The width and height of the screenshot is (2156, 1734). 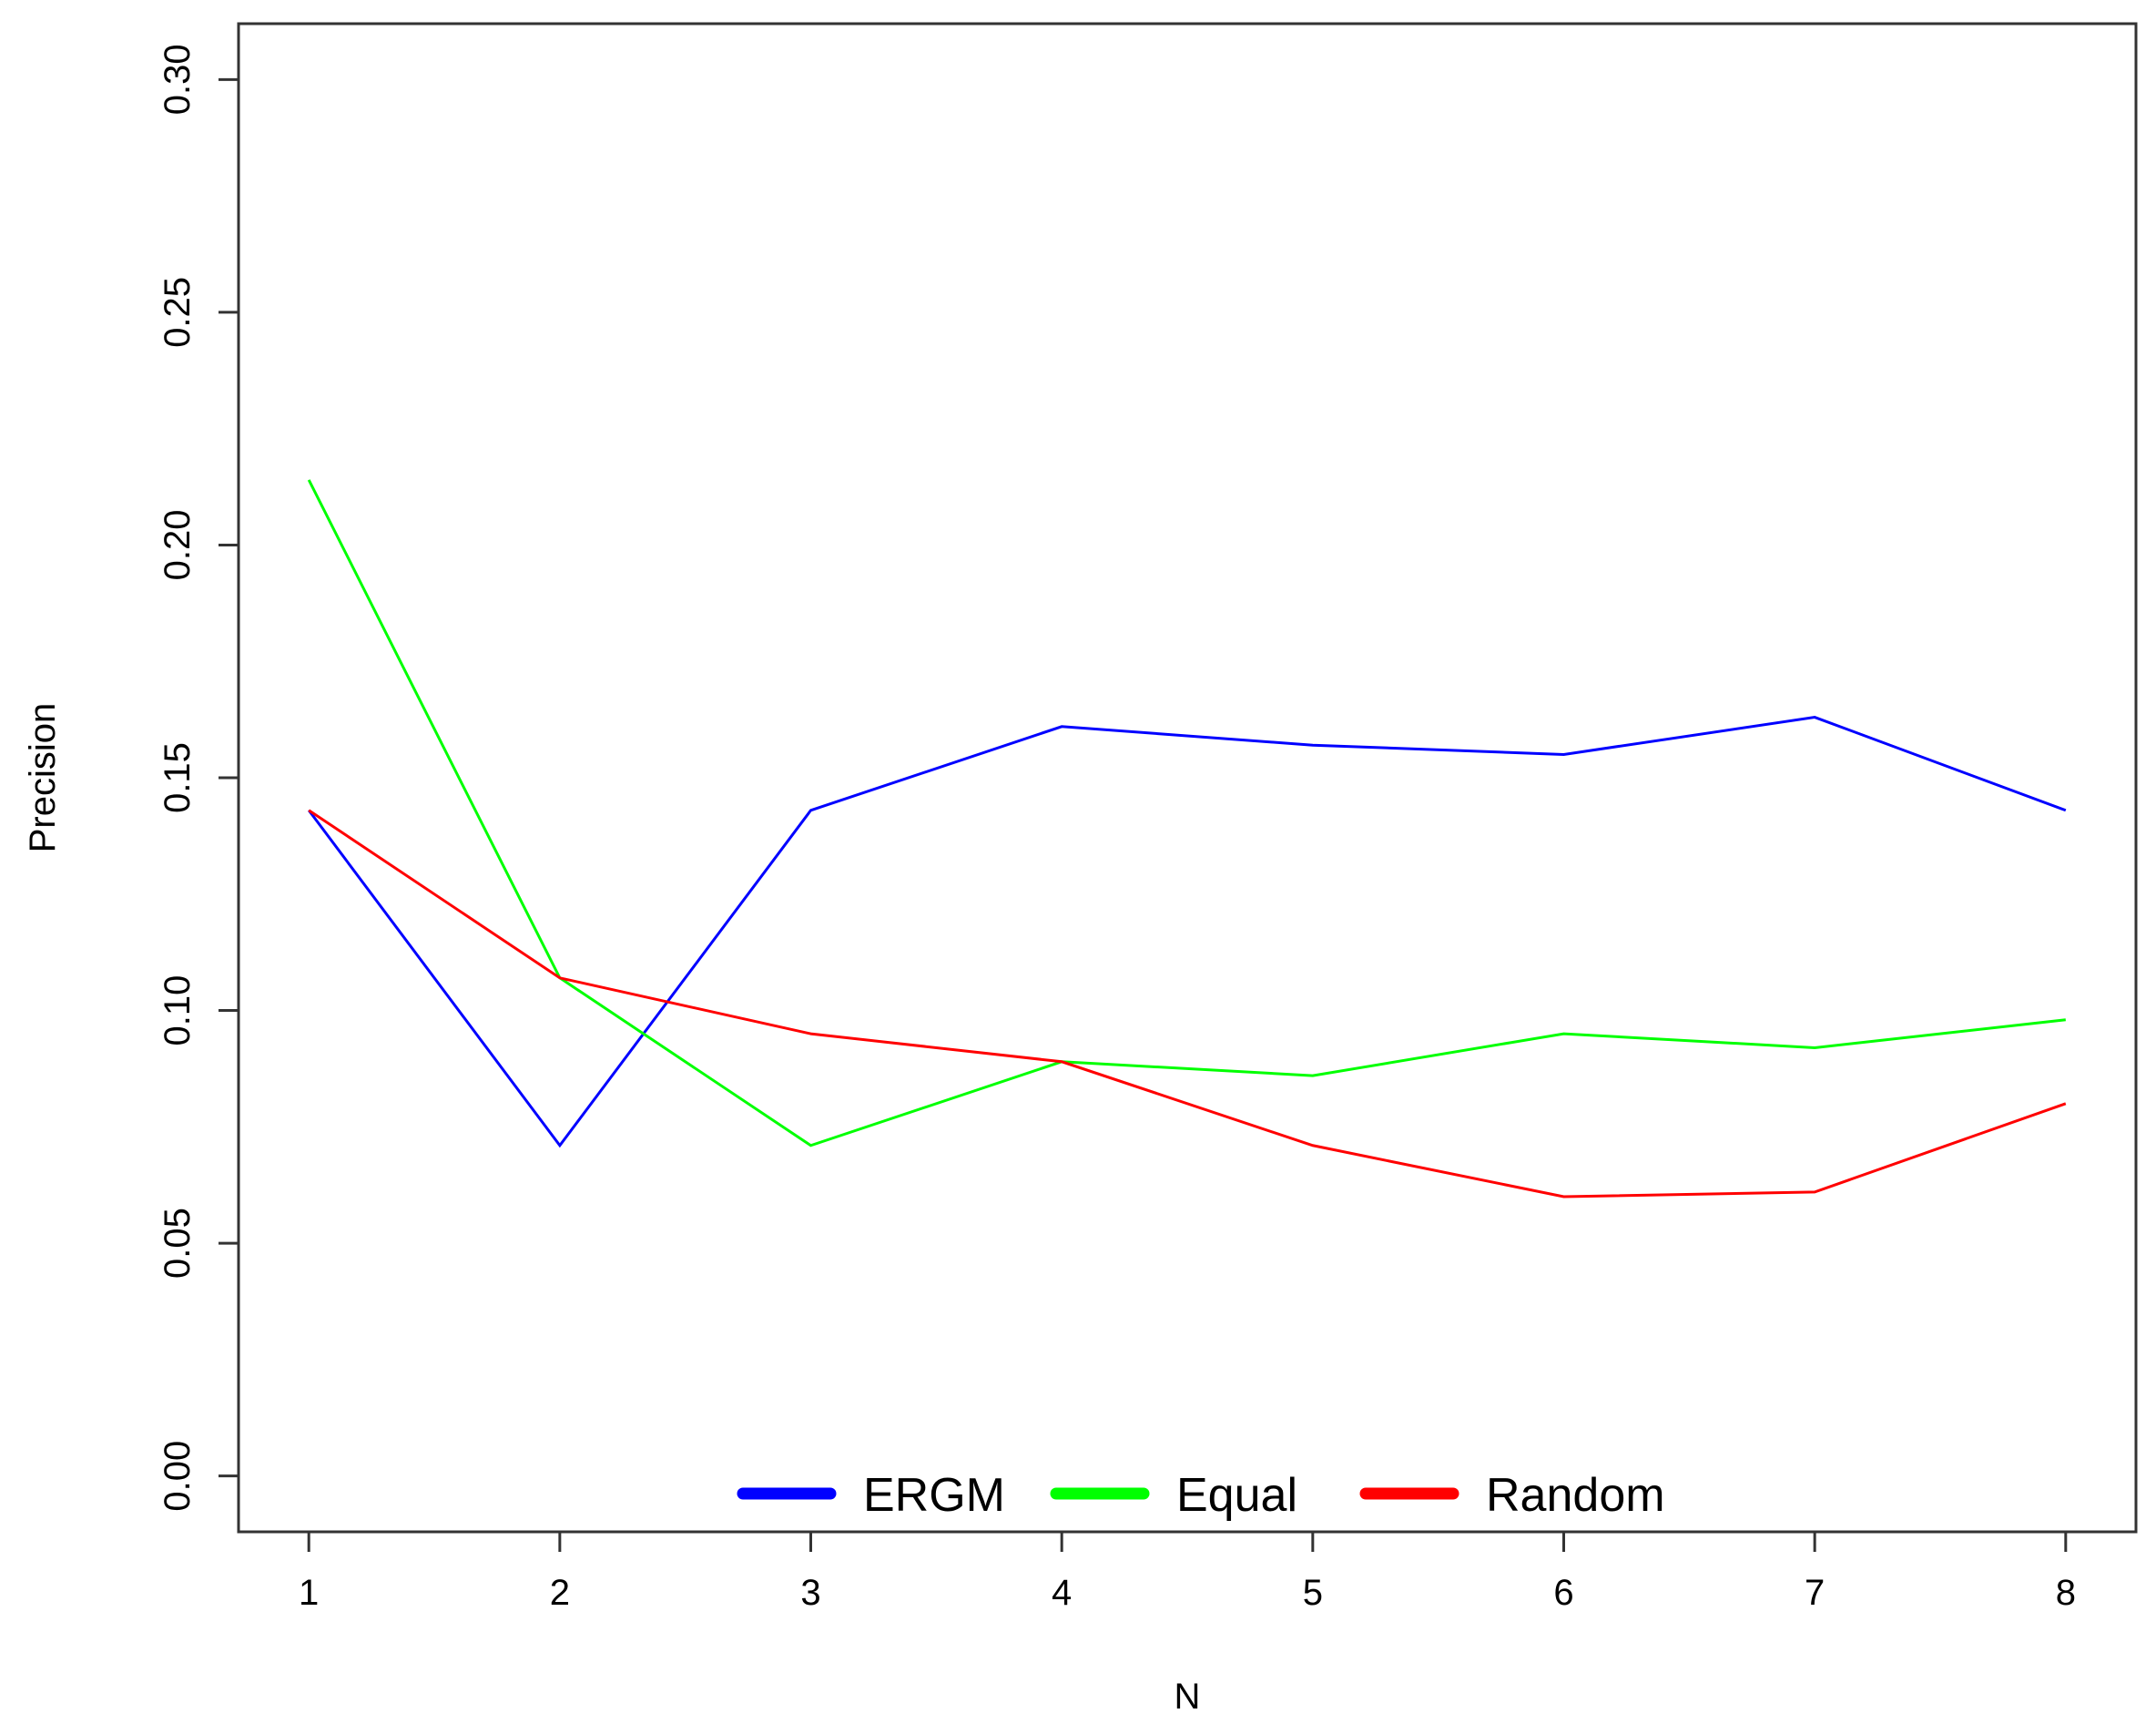 What do you see at coordinates (560, 1593) in the screenshot?
I see `x-tick-label: 2` at bounding box center [560, 1593].